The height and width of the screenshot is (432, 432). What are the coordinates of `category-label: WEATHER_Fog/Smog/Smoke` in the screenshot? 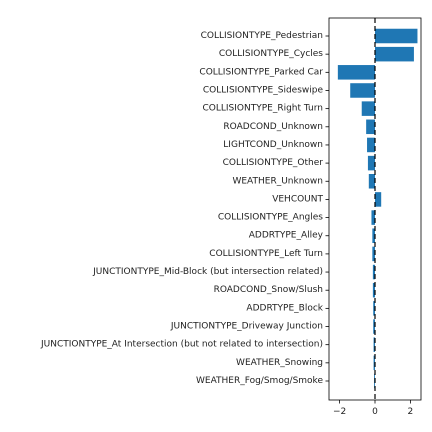 It's located at (259, 381).